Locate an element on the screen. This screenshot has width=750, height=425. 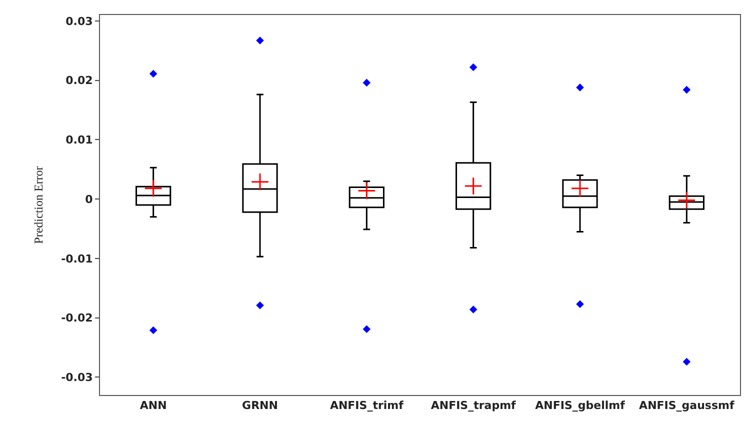
y-tick-label: 0 is located at coordinates (89, 199).